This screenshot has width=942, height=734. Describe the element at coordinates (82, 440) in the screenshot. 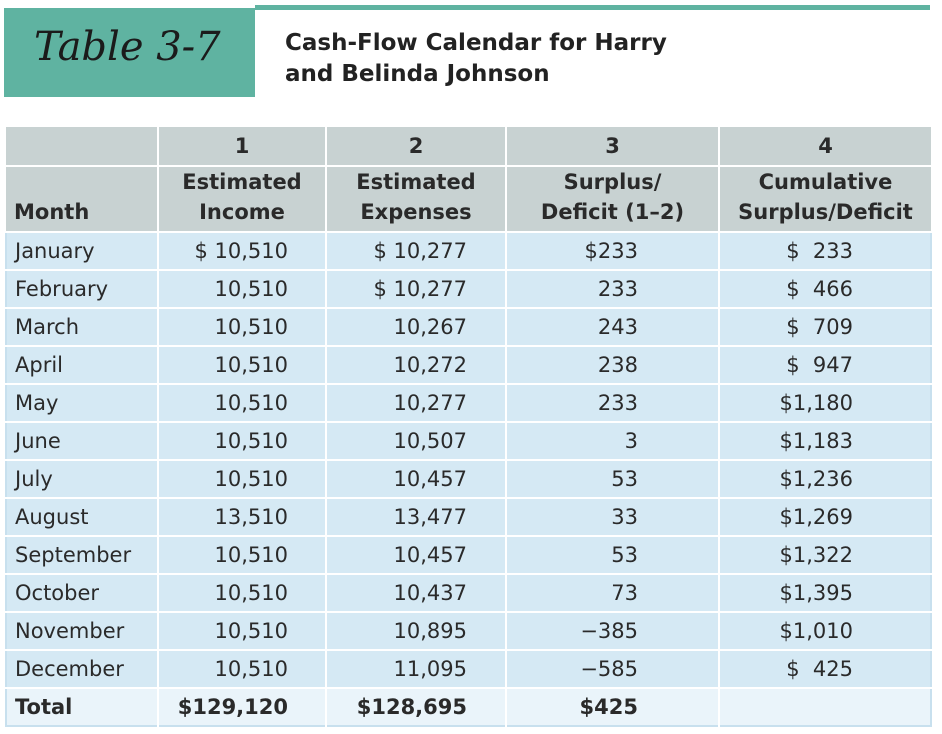

I see `row-label: June` at that location.